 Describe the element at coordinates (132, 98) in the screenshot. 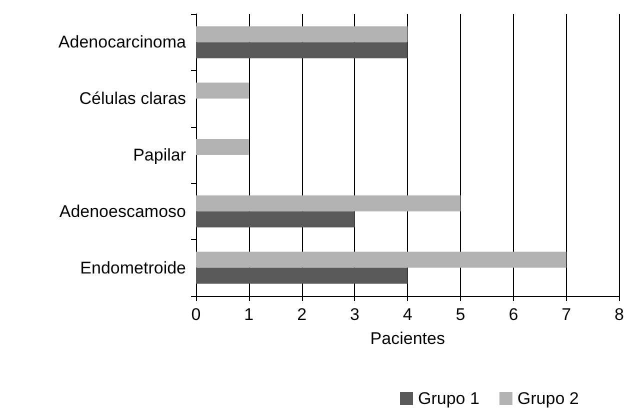

I see `y-tick-label: Células claras` at that location.